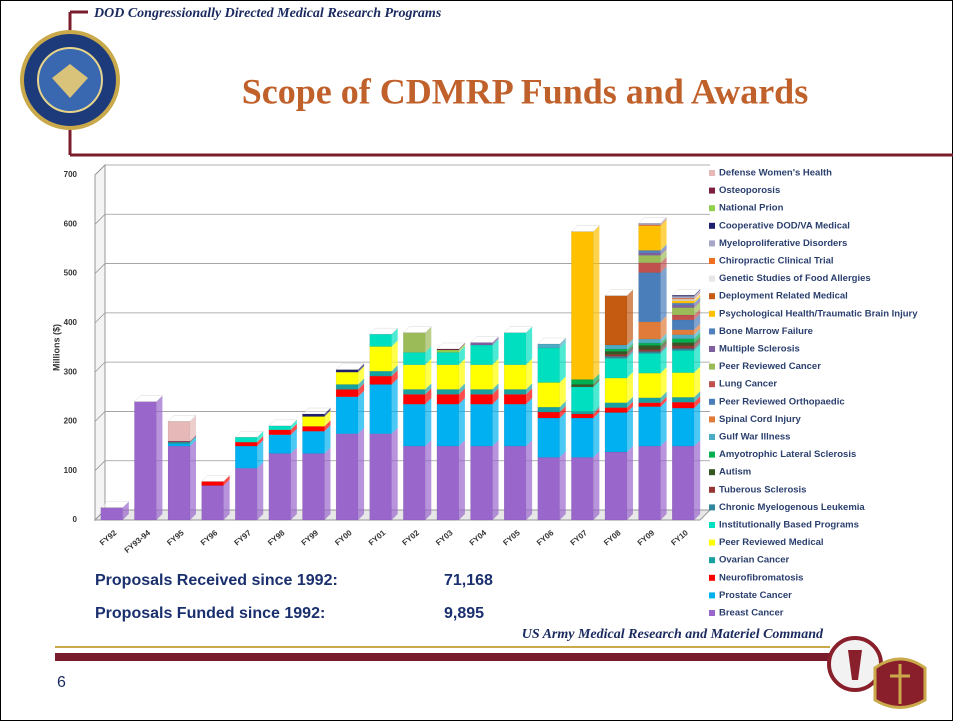 The width and height of the screenshot is (953, 721). I want to click on y-tick-label: 500, so click(71, 273).